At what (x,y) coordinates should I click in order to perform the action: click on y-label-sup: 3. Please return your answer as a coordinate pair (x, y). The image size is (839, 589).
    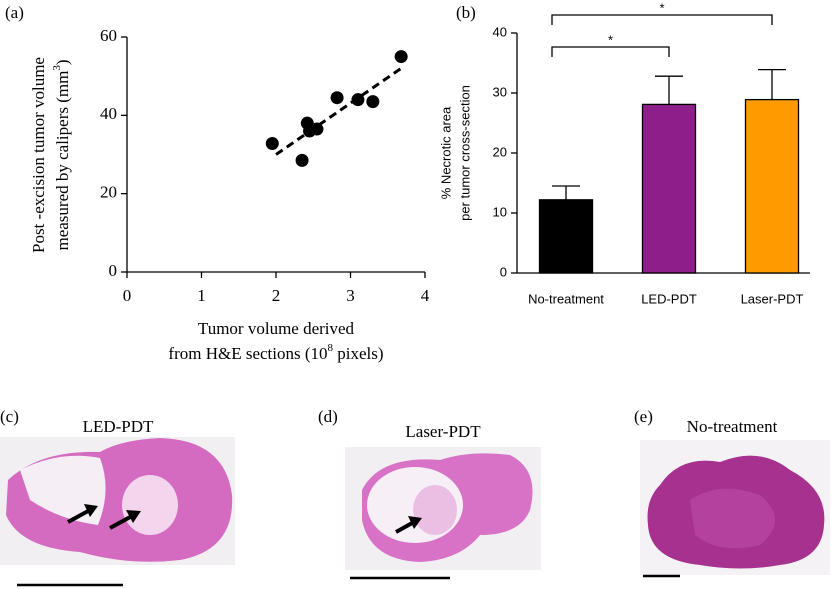
    Looking at the image, I should click on (57, 68).